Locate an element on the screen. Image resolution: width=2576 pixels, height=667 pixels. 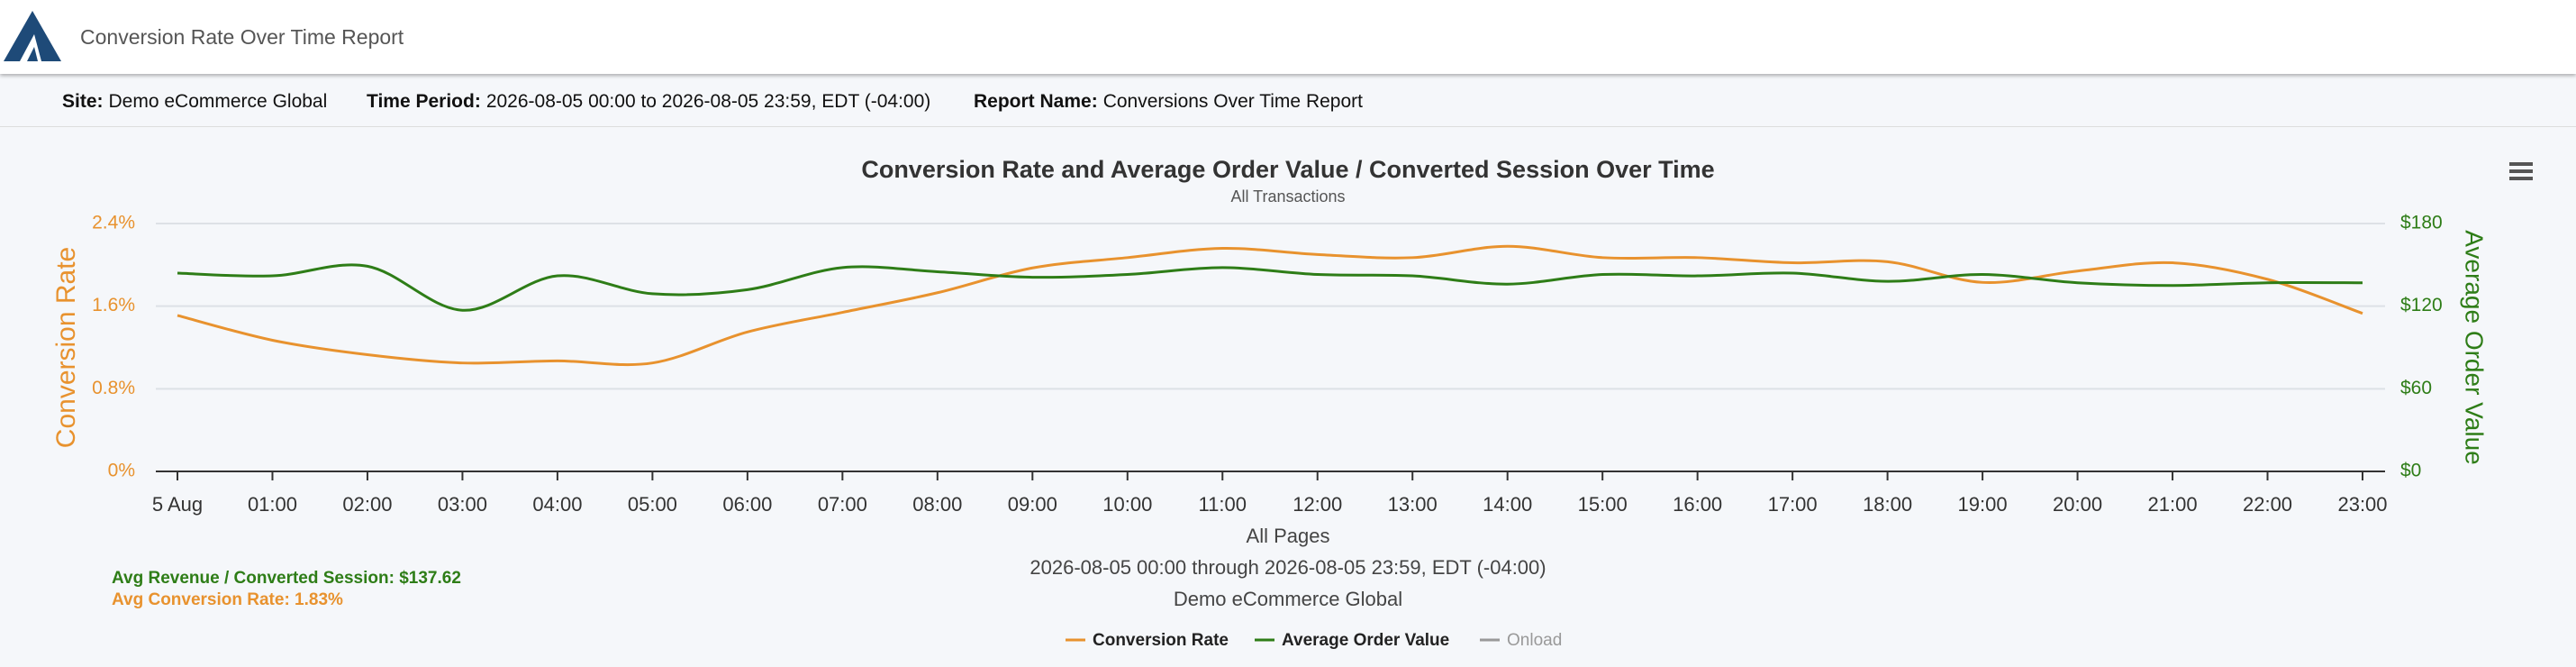
y2-axis-title: Average Order Value is located at coordinates (2475, 347).